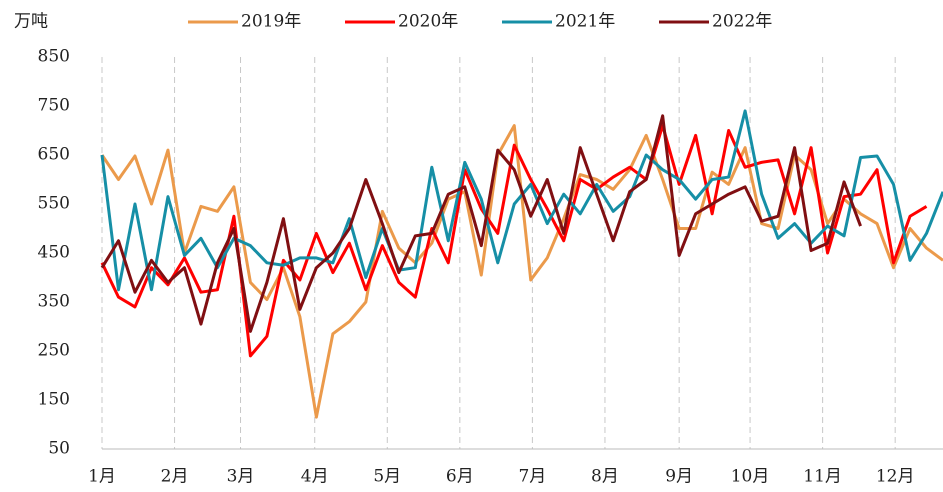 The image size is (943, 492). Describe the element at coordinates (532, 477) in the screenshot. I see `x-tick-label: 7月` at that location.